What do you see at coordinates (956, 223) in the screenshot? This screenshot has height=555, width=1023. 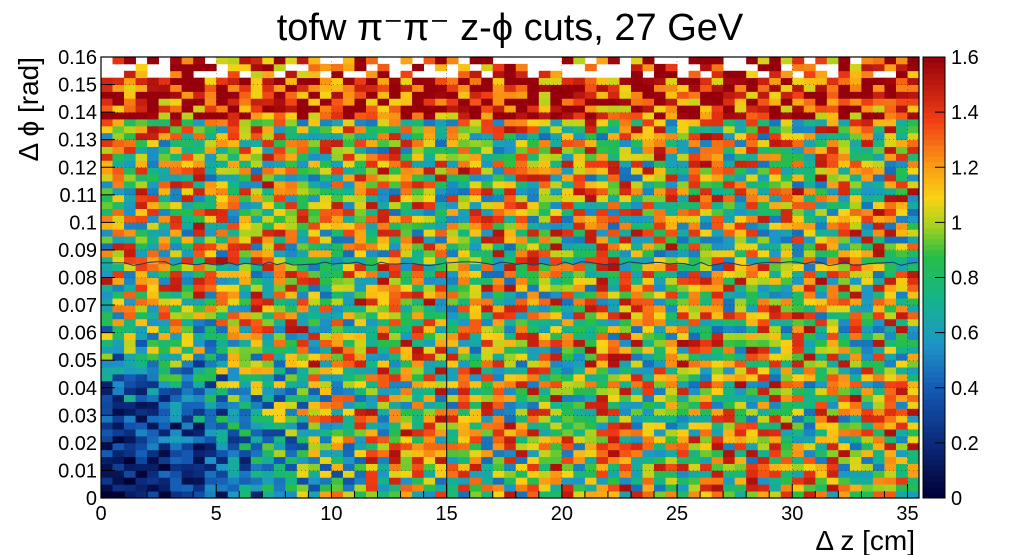 I see `color-scale-label: 1` at bounding box center [956, 223].